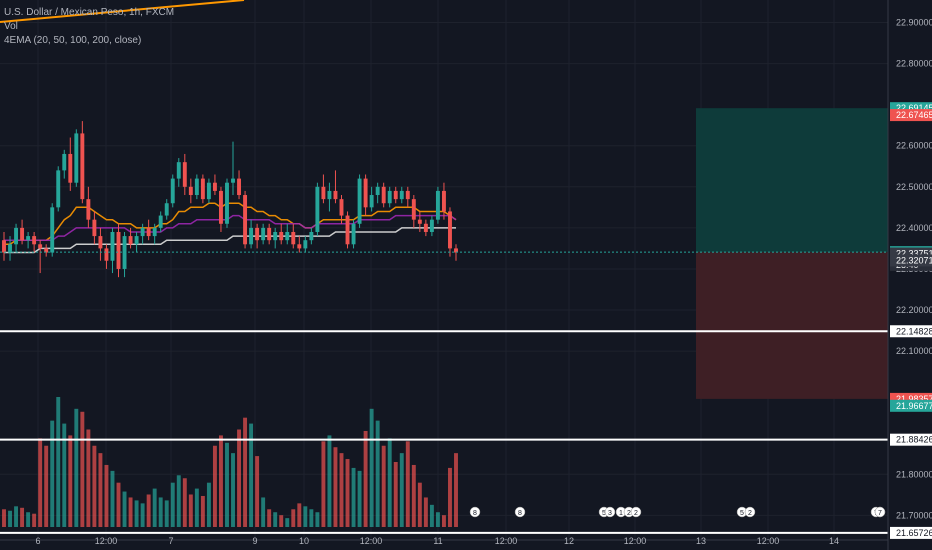 The image size is (932, 550). Describe the element at coordinates (792, 180) in the screenshot. I see `target-zone` at that location.